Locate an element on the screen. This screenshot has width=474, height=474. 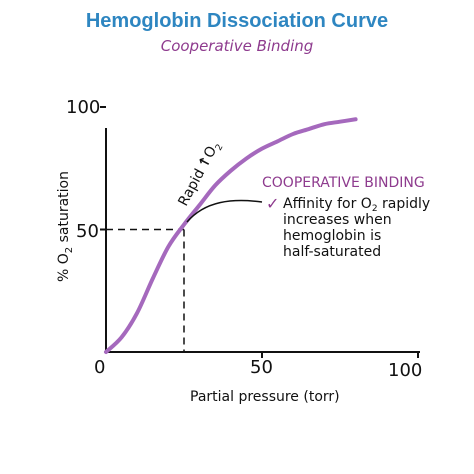
x-axis-label: Partial pressure (torr) is located at coordinates (265, 397).